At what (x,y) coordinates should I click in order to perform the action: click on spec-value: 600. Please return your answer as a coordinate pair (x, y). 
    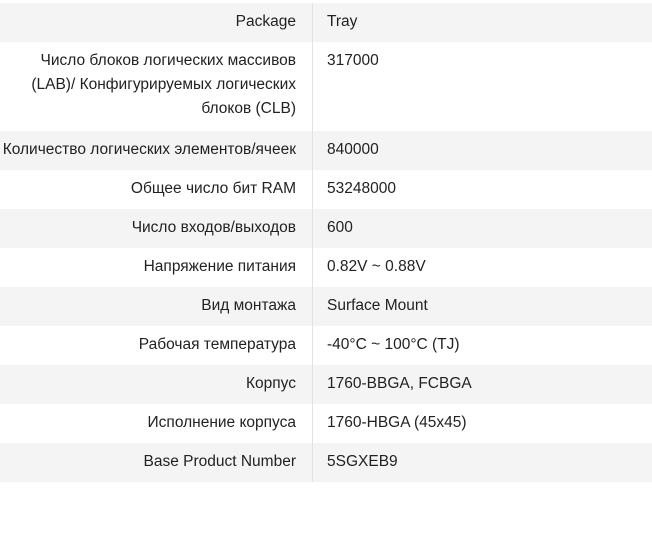
    Looking at the image, I should click on (482, 228).